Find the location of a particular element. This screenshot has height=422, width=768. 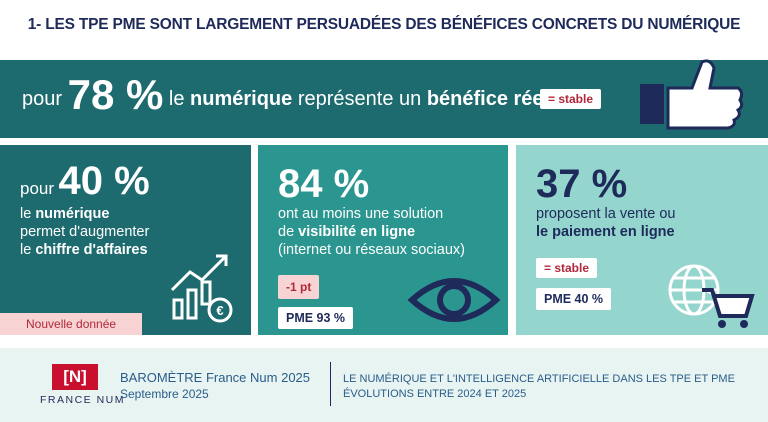

badge: -1 pt is located at coordinates (299, 287).